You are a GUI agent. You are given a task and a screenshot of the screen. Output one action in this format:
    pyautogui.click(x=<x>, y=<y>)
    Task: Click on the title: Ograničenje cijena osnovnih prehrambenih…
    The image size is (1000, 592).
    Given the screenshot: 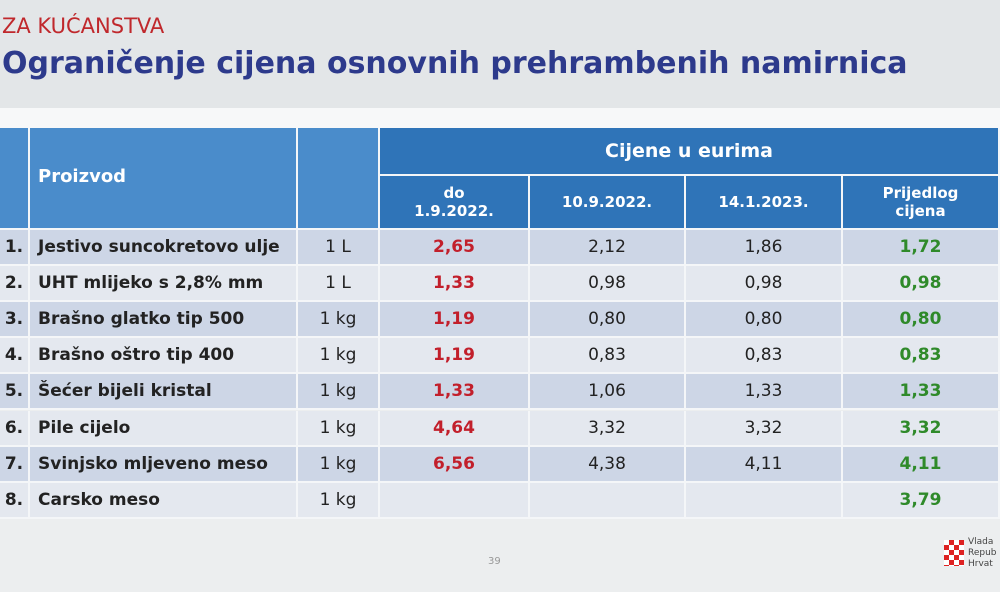 What is the action you would take?
    pyautogui.click(x=455, y=63)
    